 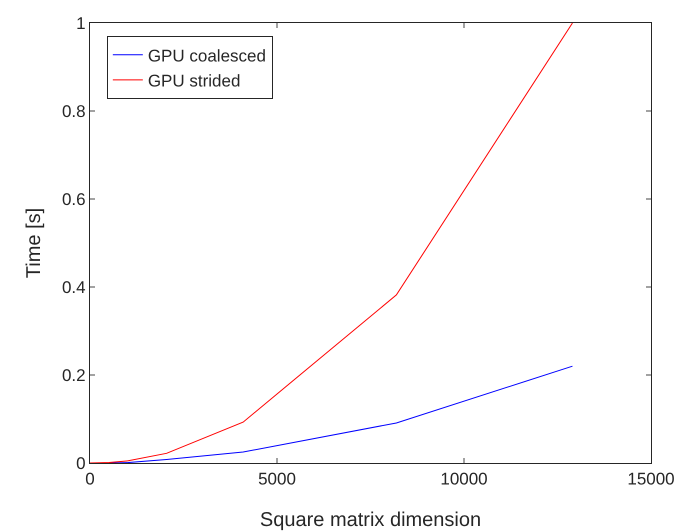 I want to click on legend-label: GPU coalesced, so click(x=207, y=56).